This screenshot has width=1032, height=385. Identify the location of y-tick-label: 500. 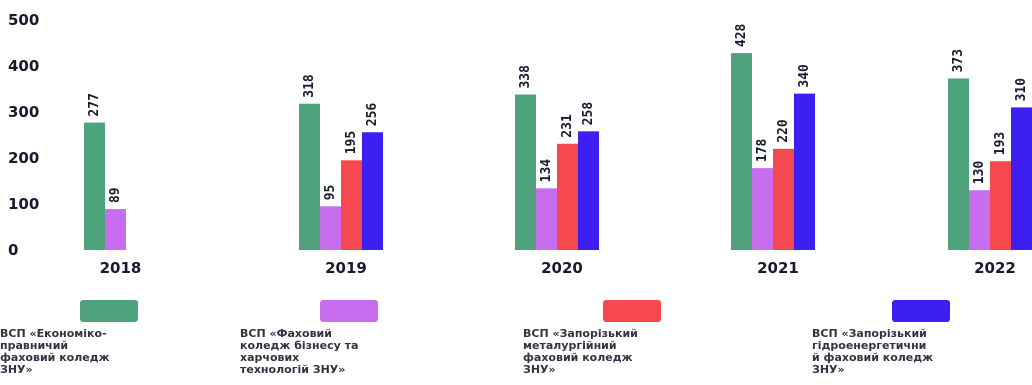
(23, 20).